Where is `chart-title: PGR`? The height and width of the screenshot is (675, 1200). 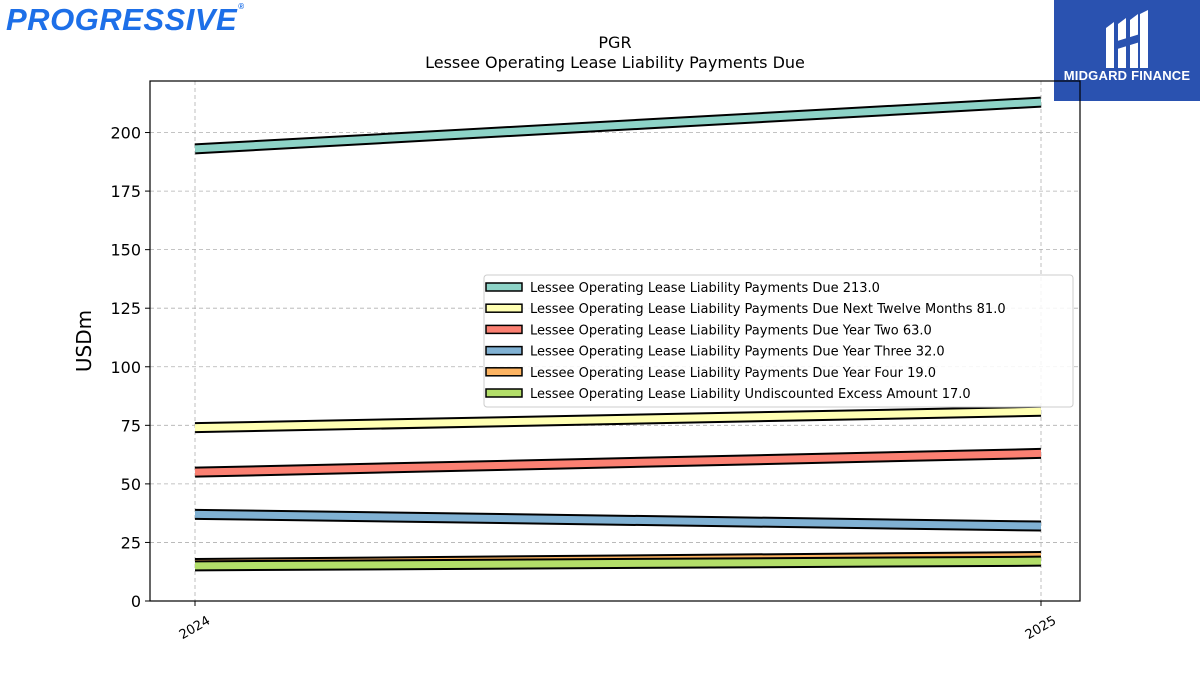 chart-title: PGR is located at coordinates (614, 42).